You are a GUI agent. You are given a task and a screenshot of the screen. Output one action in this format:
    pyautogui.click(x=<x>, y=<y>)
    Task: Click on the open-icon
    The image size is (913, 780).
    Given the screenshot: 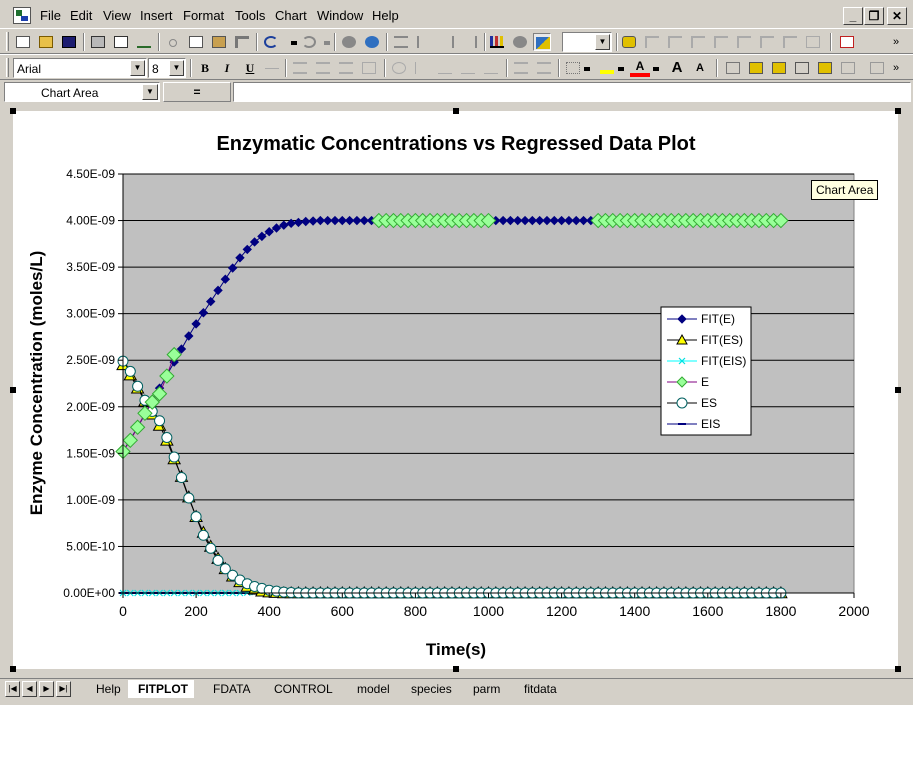 What is the action you would take?
    pyautogui.click(x=46, y=42)
    